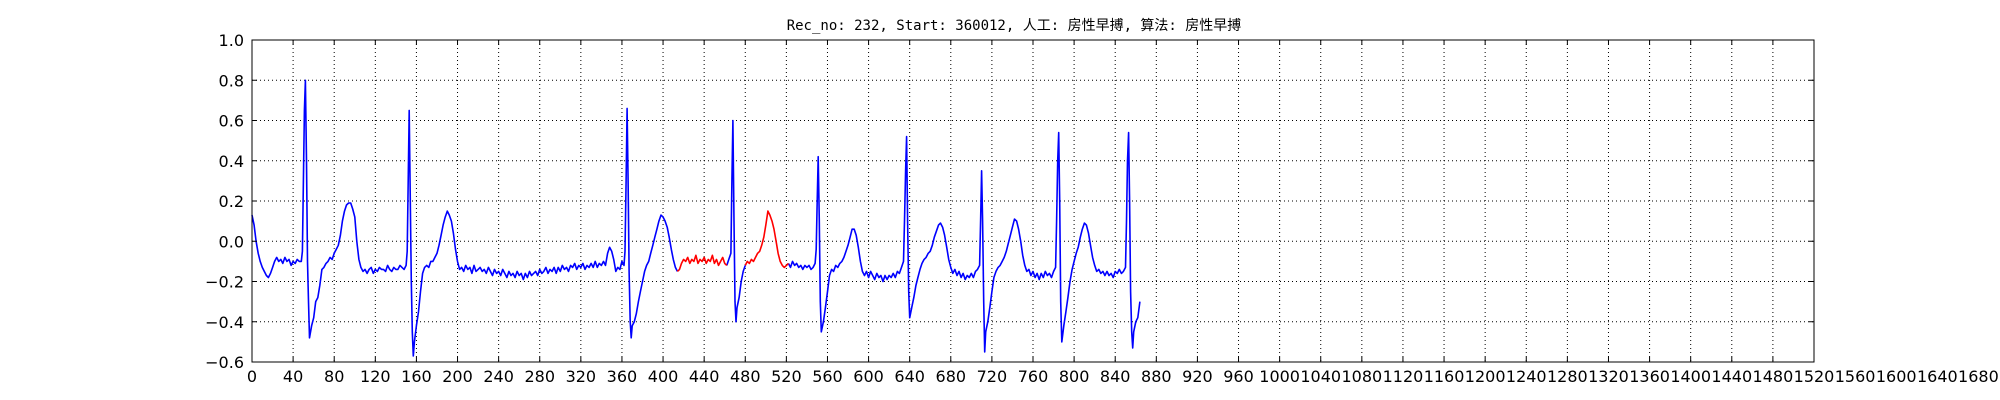  I want to click on x-tick-label: 1520, so click(1814, 376).